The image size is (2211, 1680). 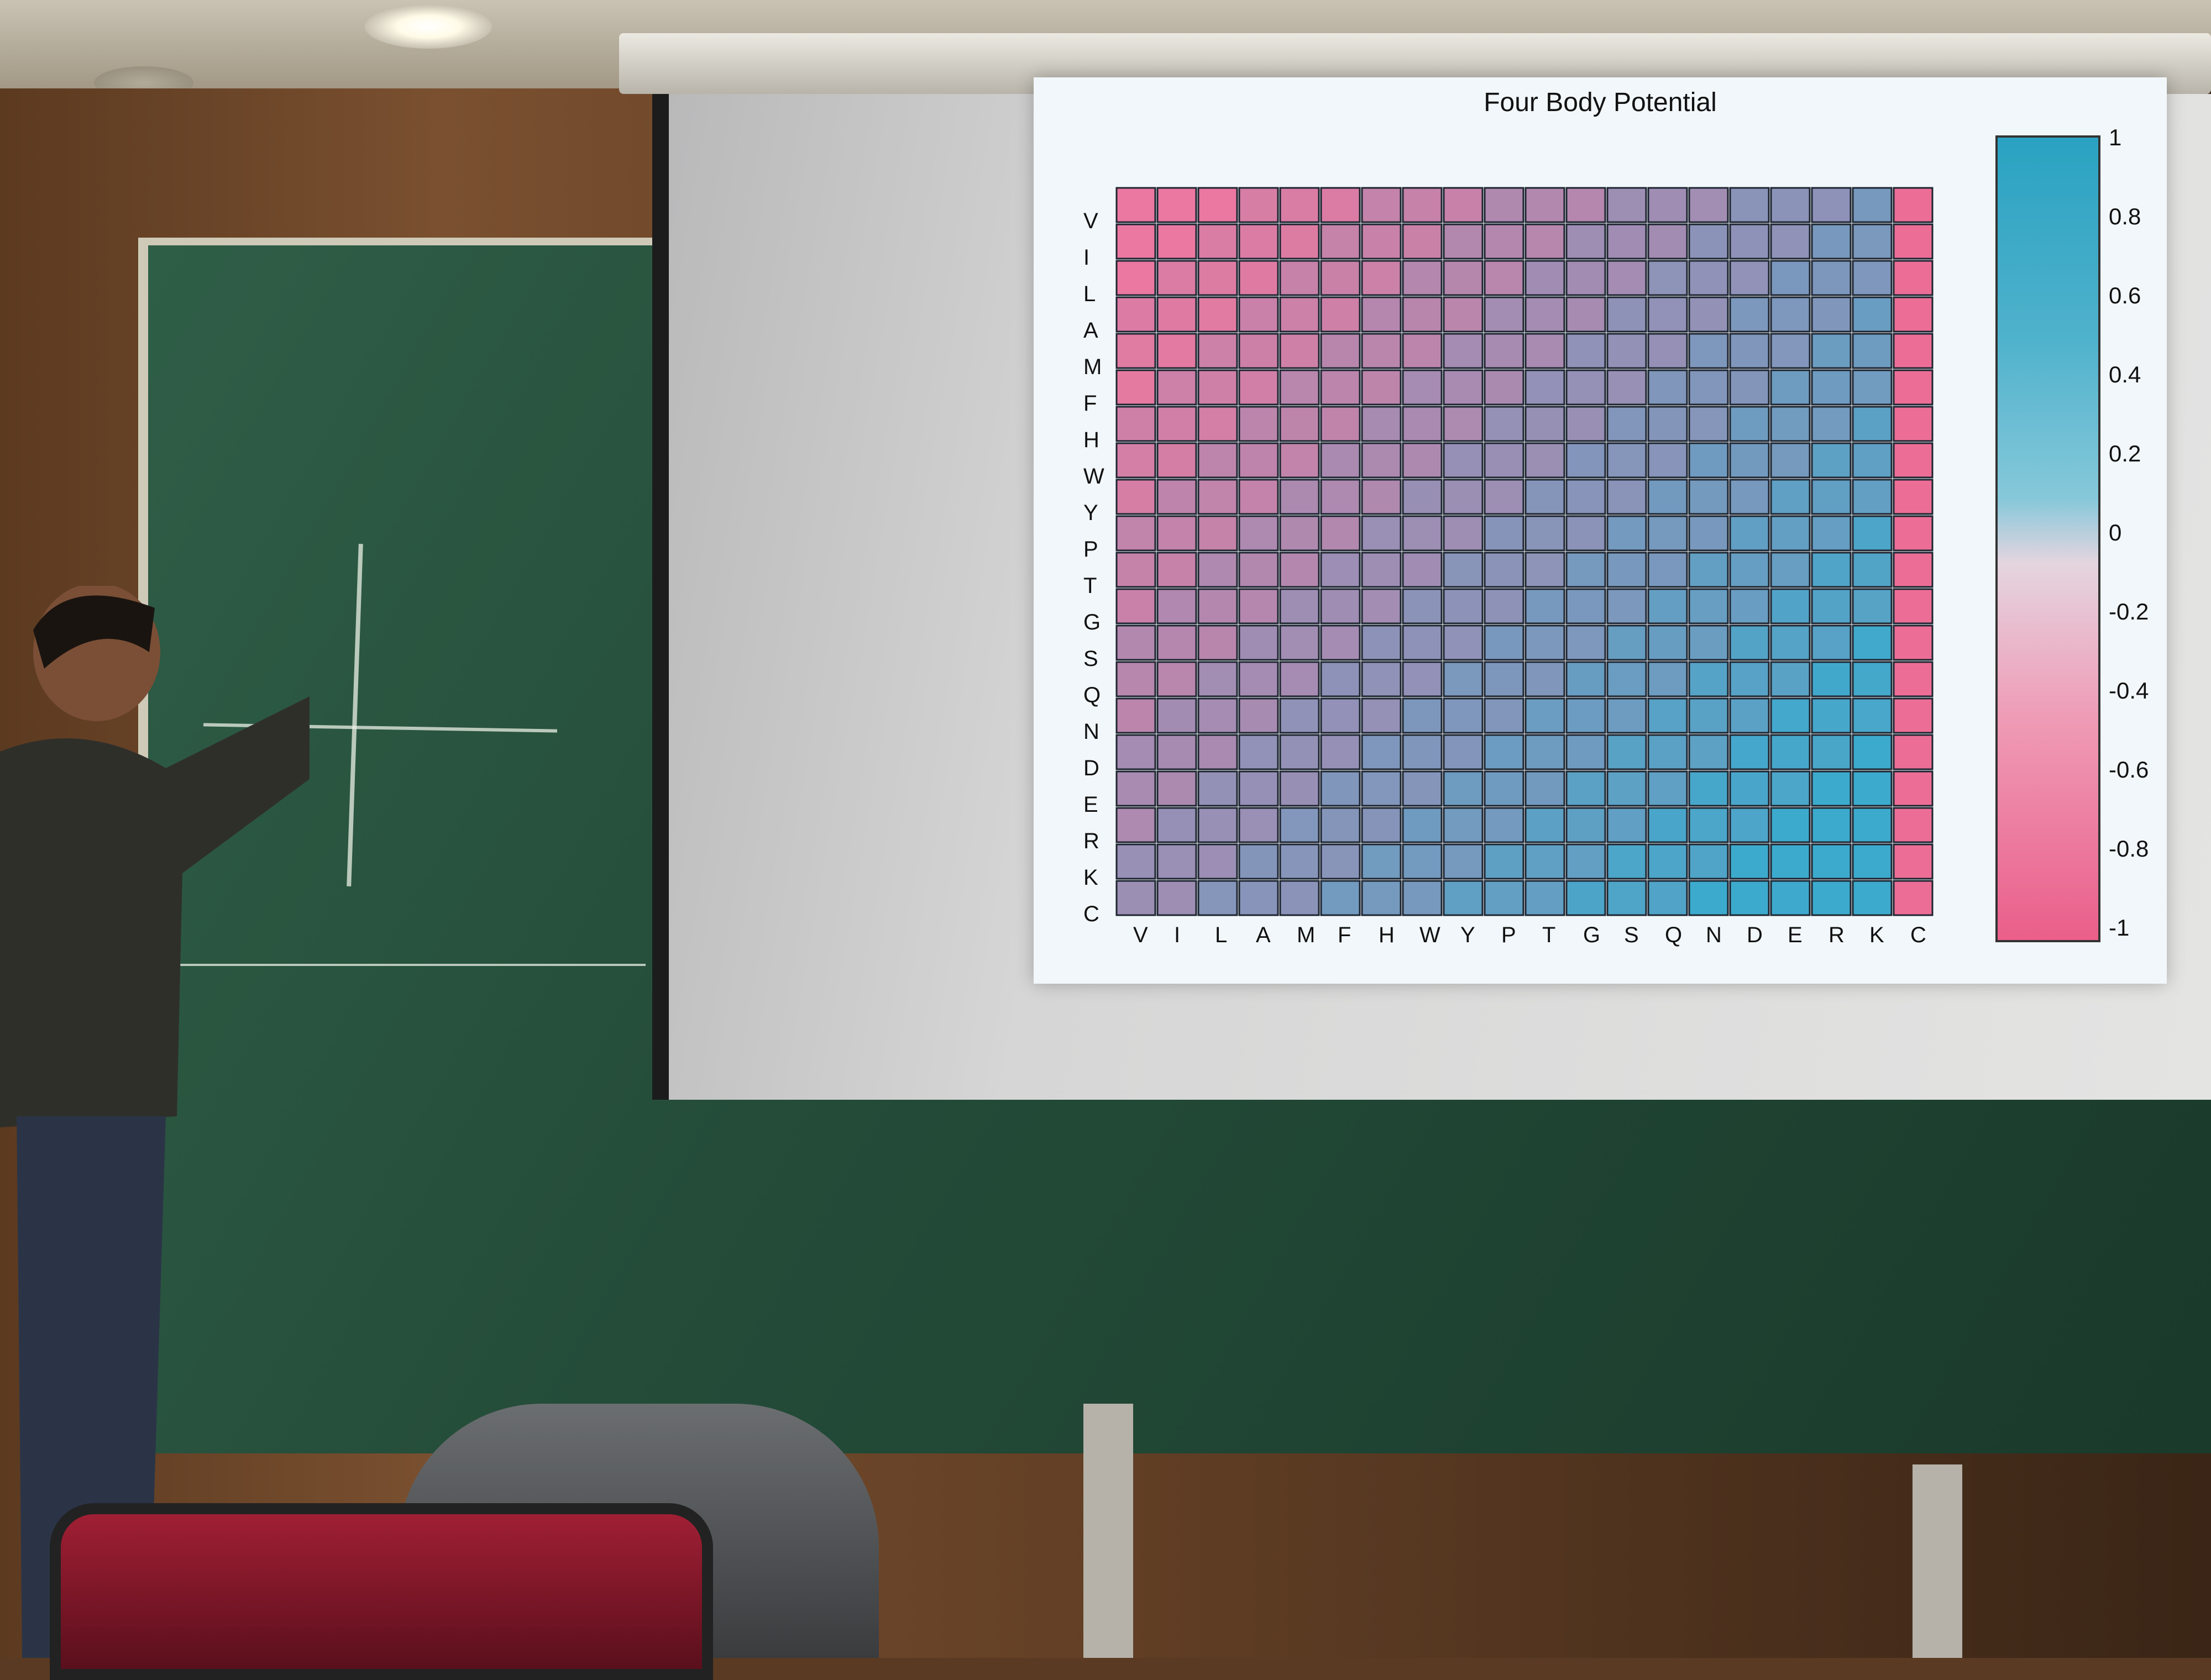 I want to click on heatmap-cell-F-P, so click(x=1504, y=387).